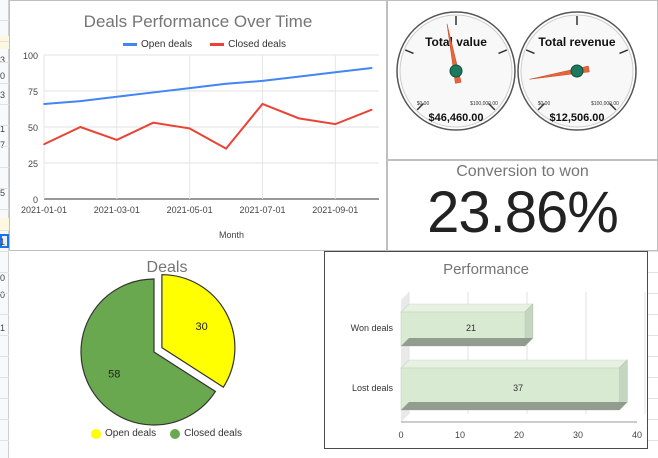  What do you see at coordinates (166, 433) in the screenshot?
I see `pie-chart-legend: Open deals Closed deals` at bounding box center [166, 433].